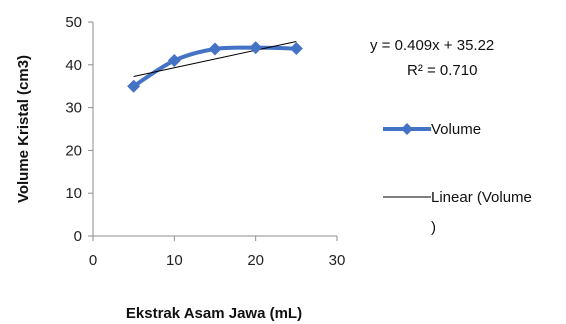 This screenshot has height=324, width=566. Describe the element at coordinates (255, 260) in the screenshot. I see `x-tick-label: 20` at that location.